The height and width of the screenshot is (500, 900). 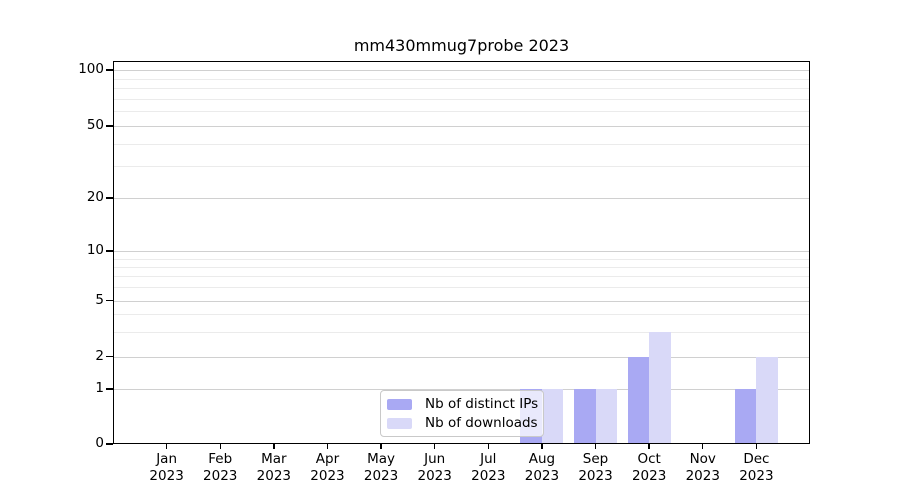 I want to click on x-axis-tick-label: May 2023, so click(x=381, y=468).